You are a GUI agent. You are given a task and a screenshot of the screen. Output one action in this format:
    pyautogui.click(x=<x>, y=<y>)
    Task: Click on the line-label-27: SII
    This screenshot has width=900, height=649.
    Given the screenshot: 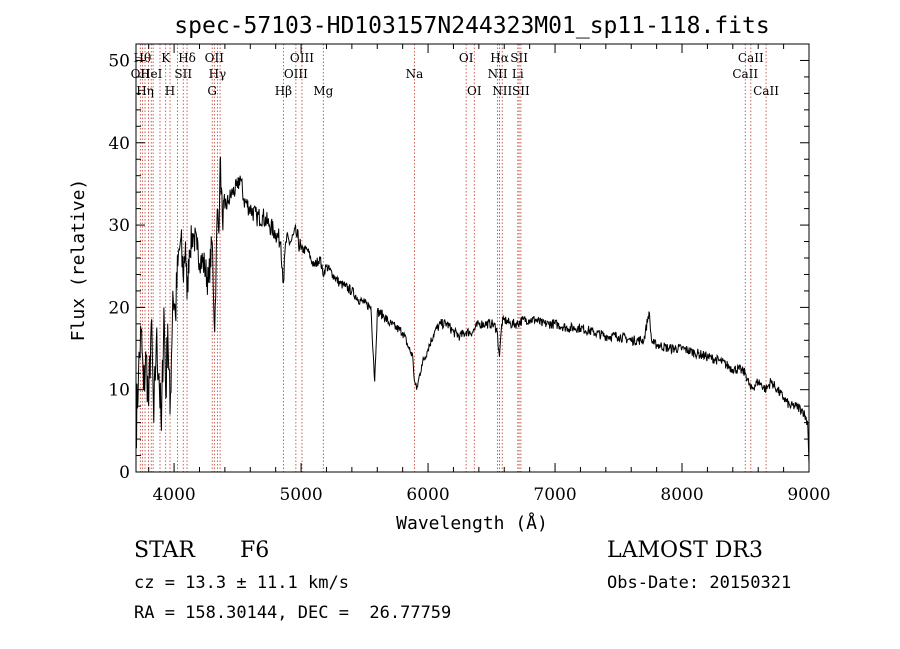 What is the action you would take?
    pyautogui.click(x=519, y=58)
    